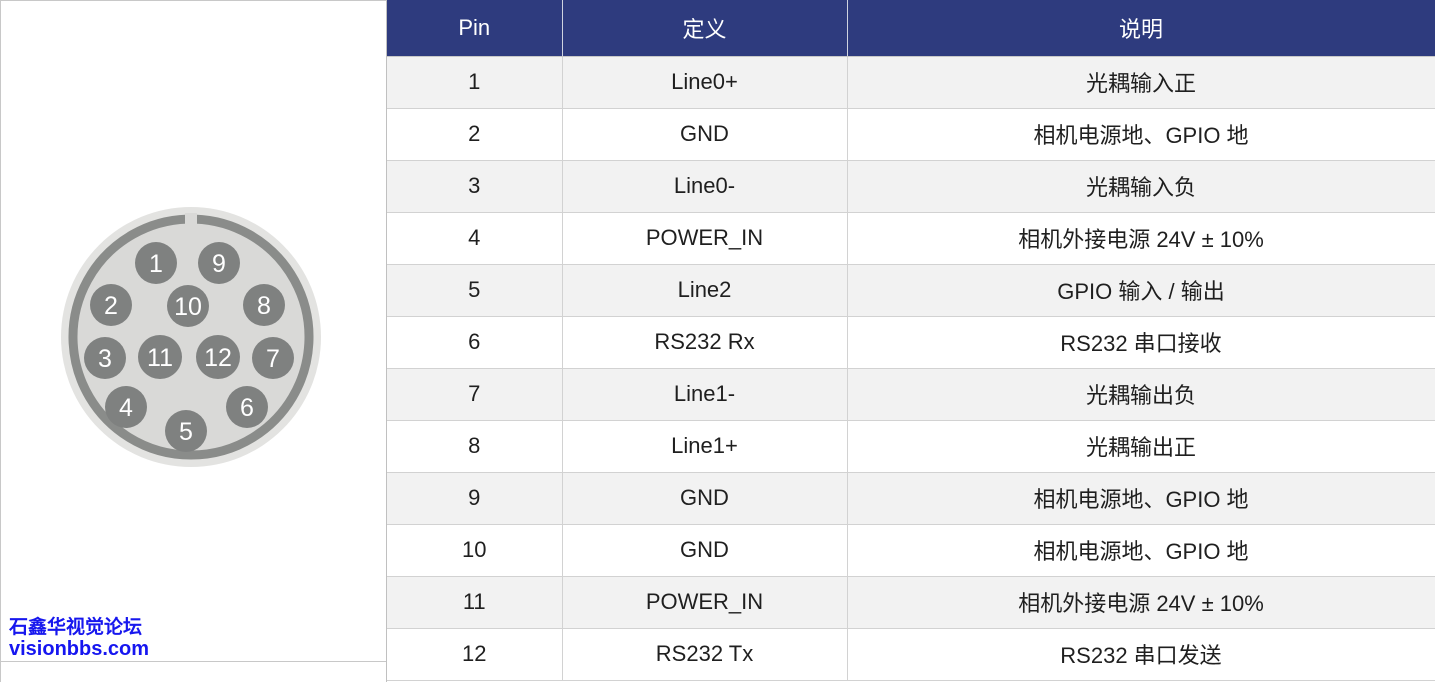 This screenshot has width=1435, height=682. What do you see at coordinates (1141, 186) in the screenshot?
I see `cell-description: 光耦输入负` at bounding box center [1141, 186].